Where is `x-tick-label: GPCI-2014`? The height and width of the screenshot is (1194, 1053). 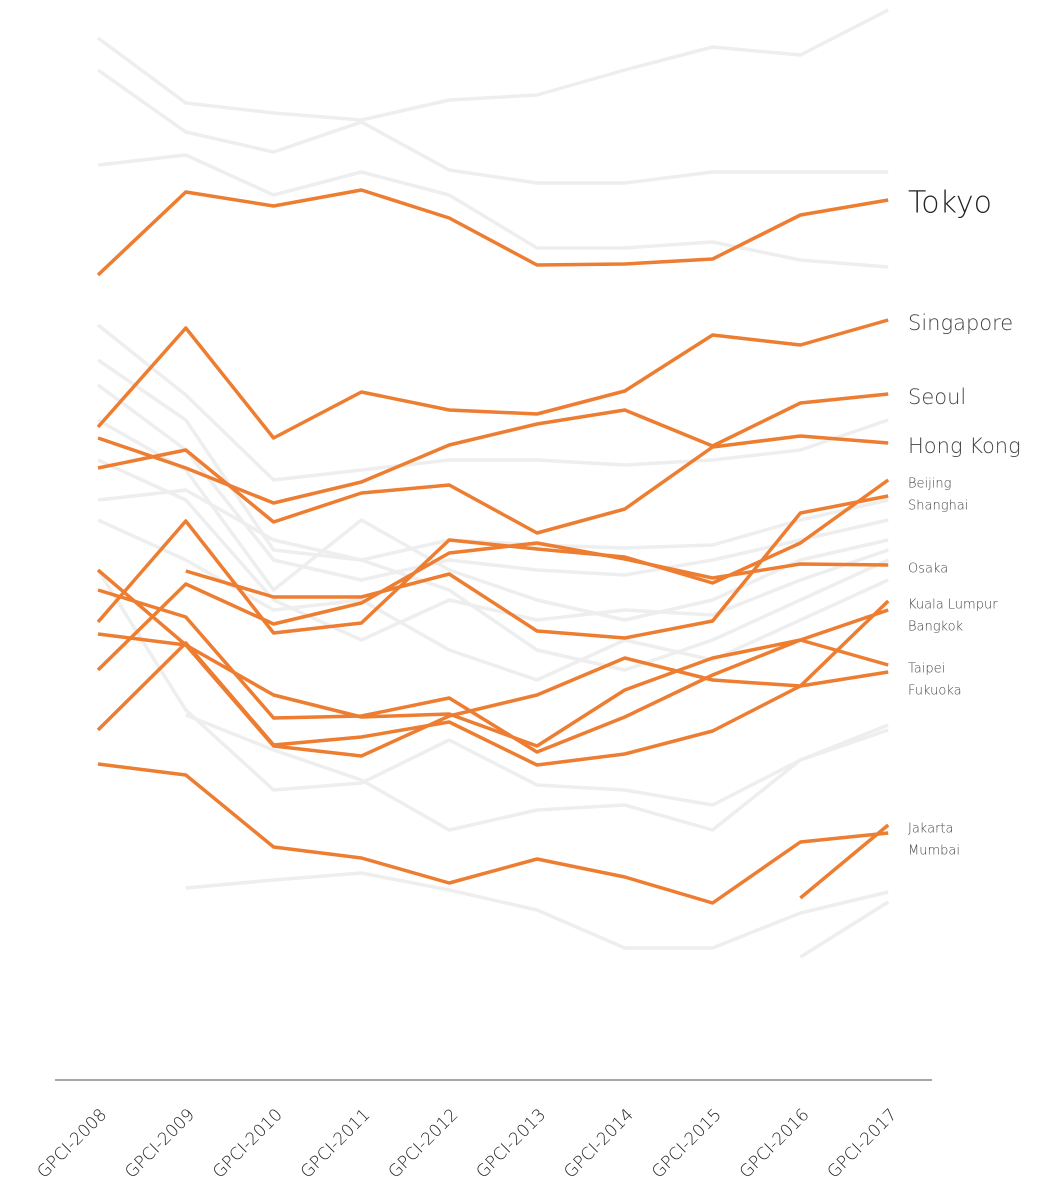
x-tick-label: GPCI-2014 is located at coordinates (599, 1144).